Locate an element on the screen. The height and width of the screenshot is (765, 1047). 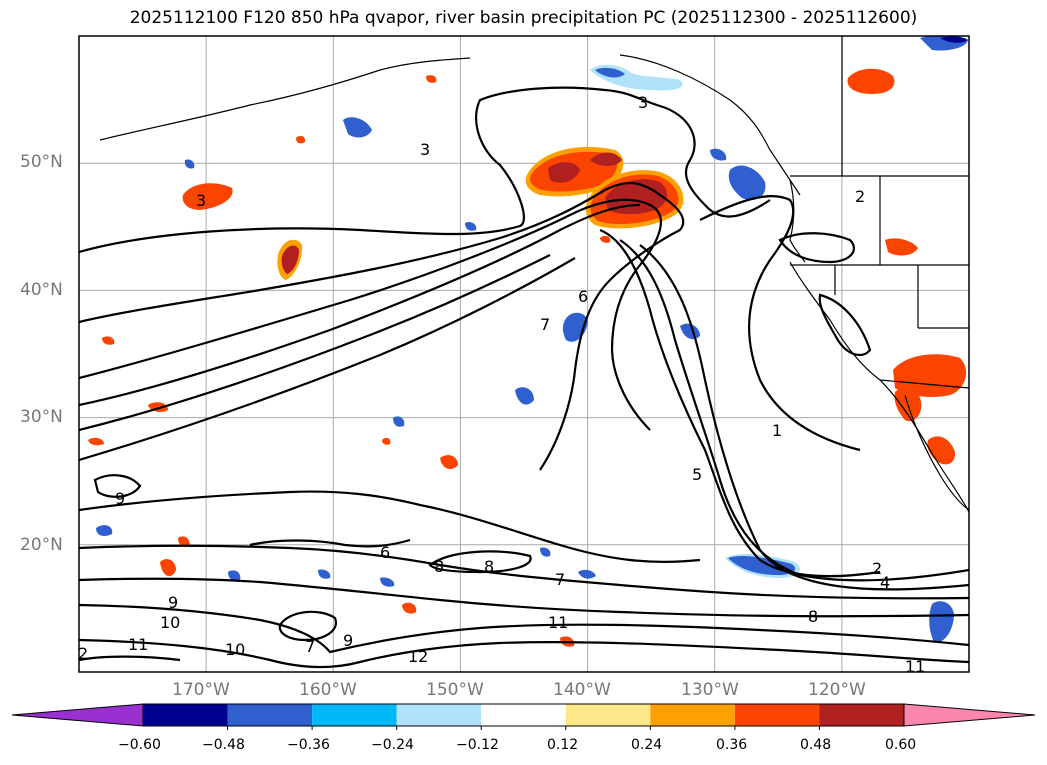
state-borders is located at coordinates (879, 252).